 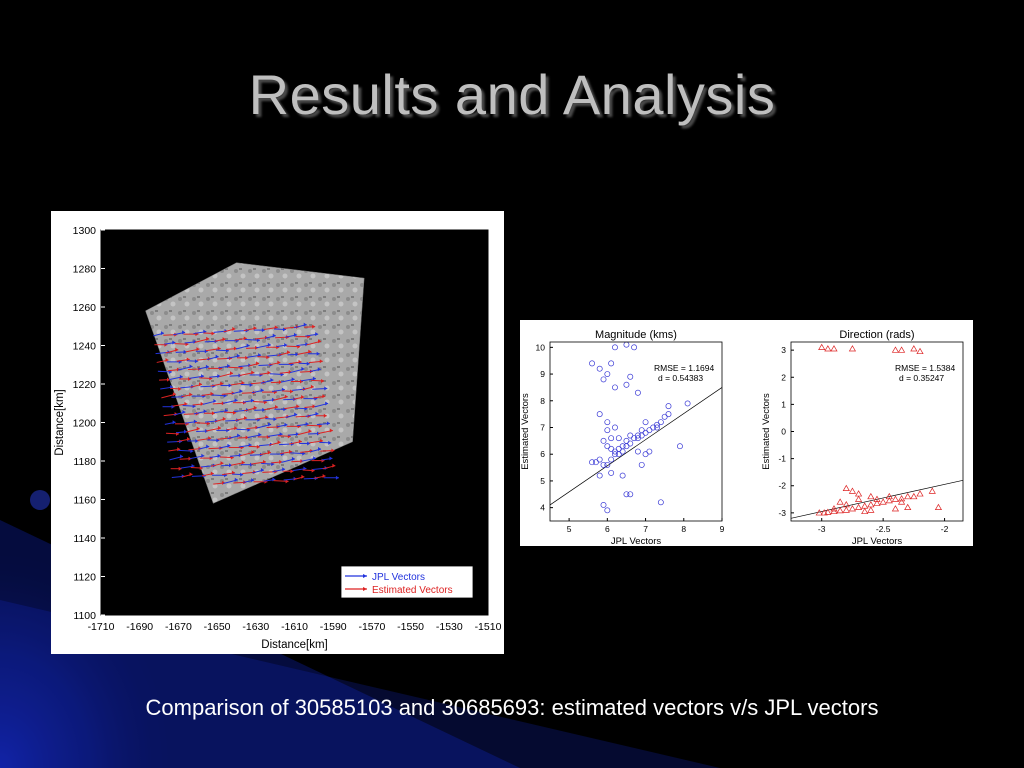 What do you see at coordinates (921, 378) in the screenshot?
I see `direction-annotation: d = 0.35247` at bounding box center [921, 378].